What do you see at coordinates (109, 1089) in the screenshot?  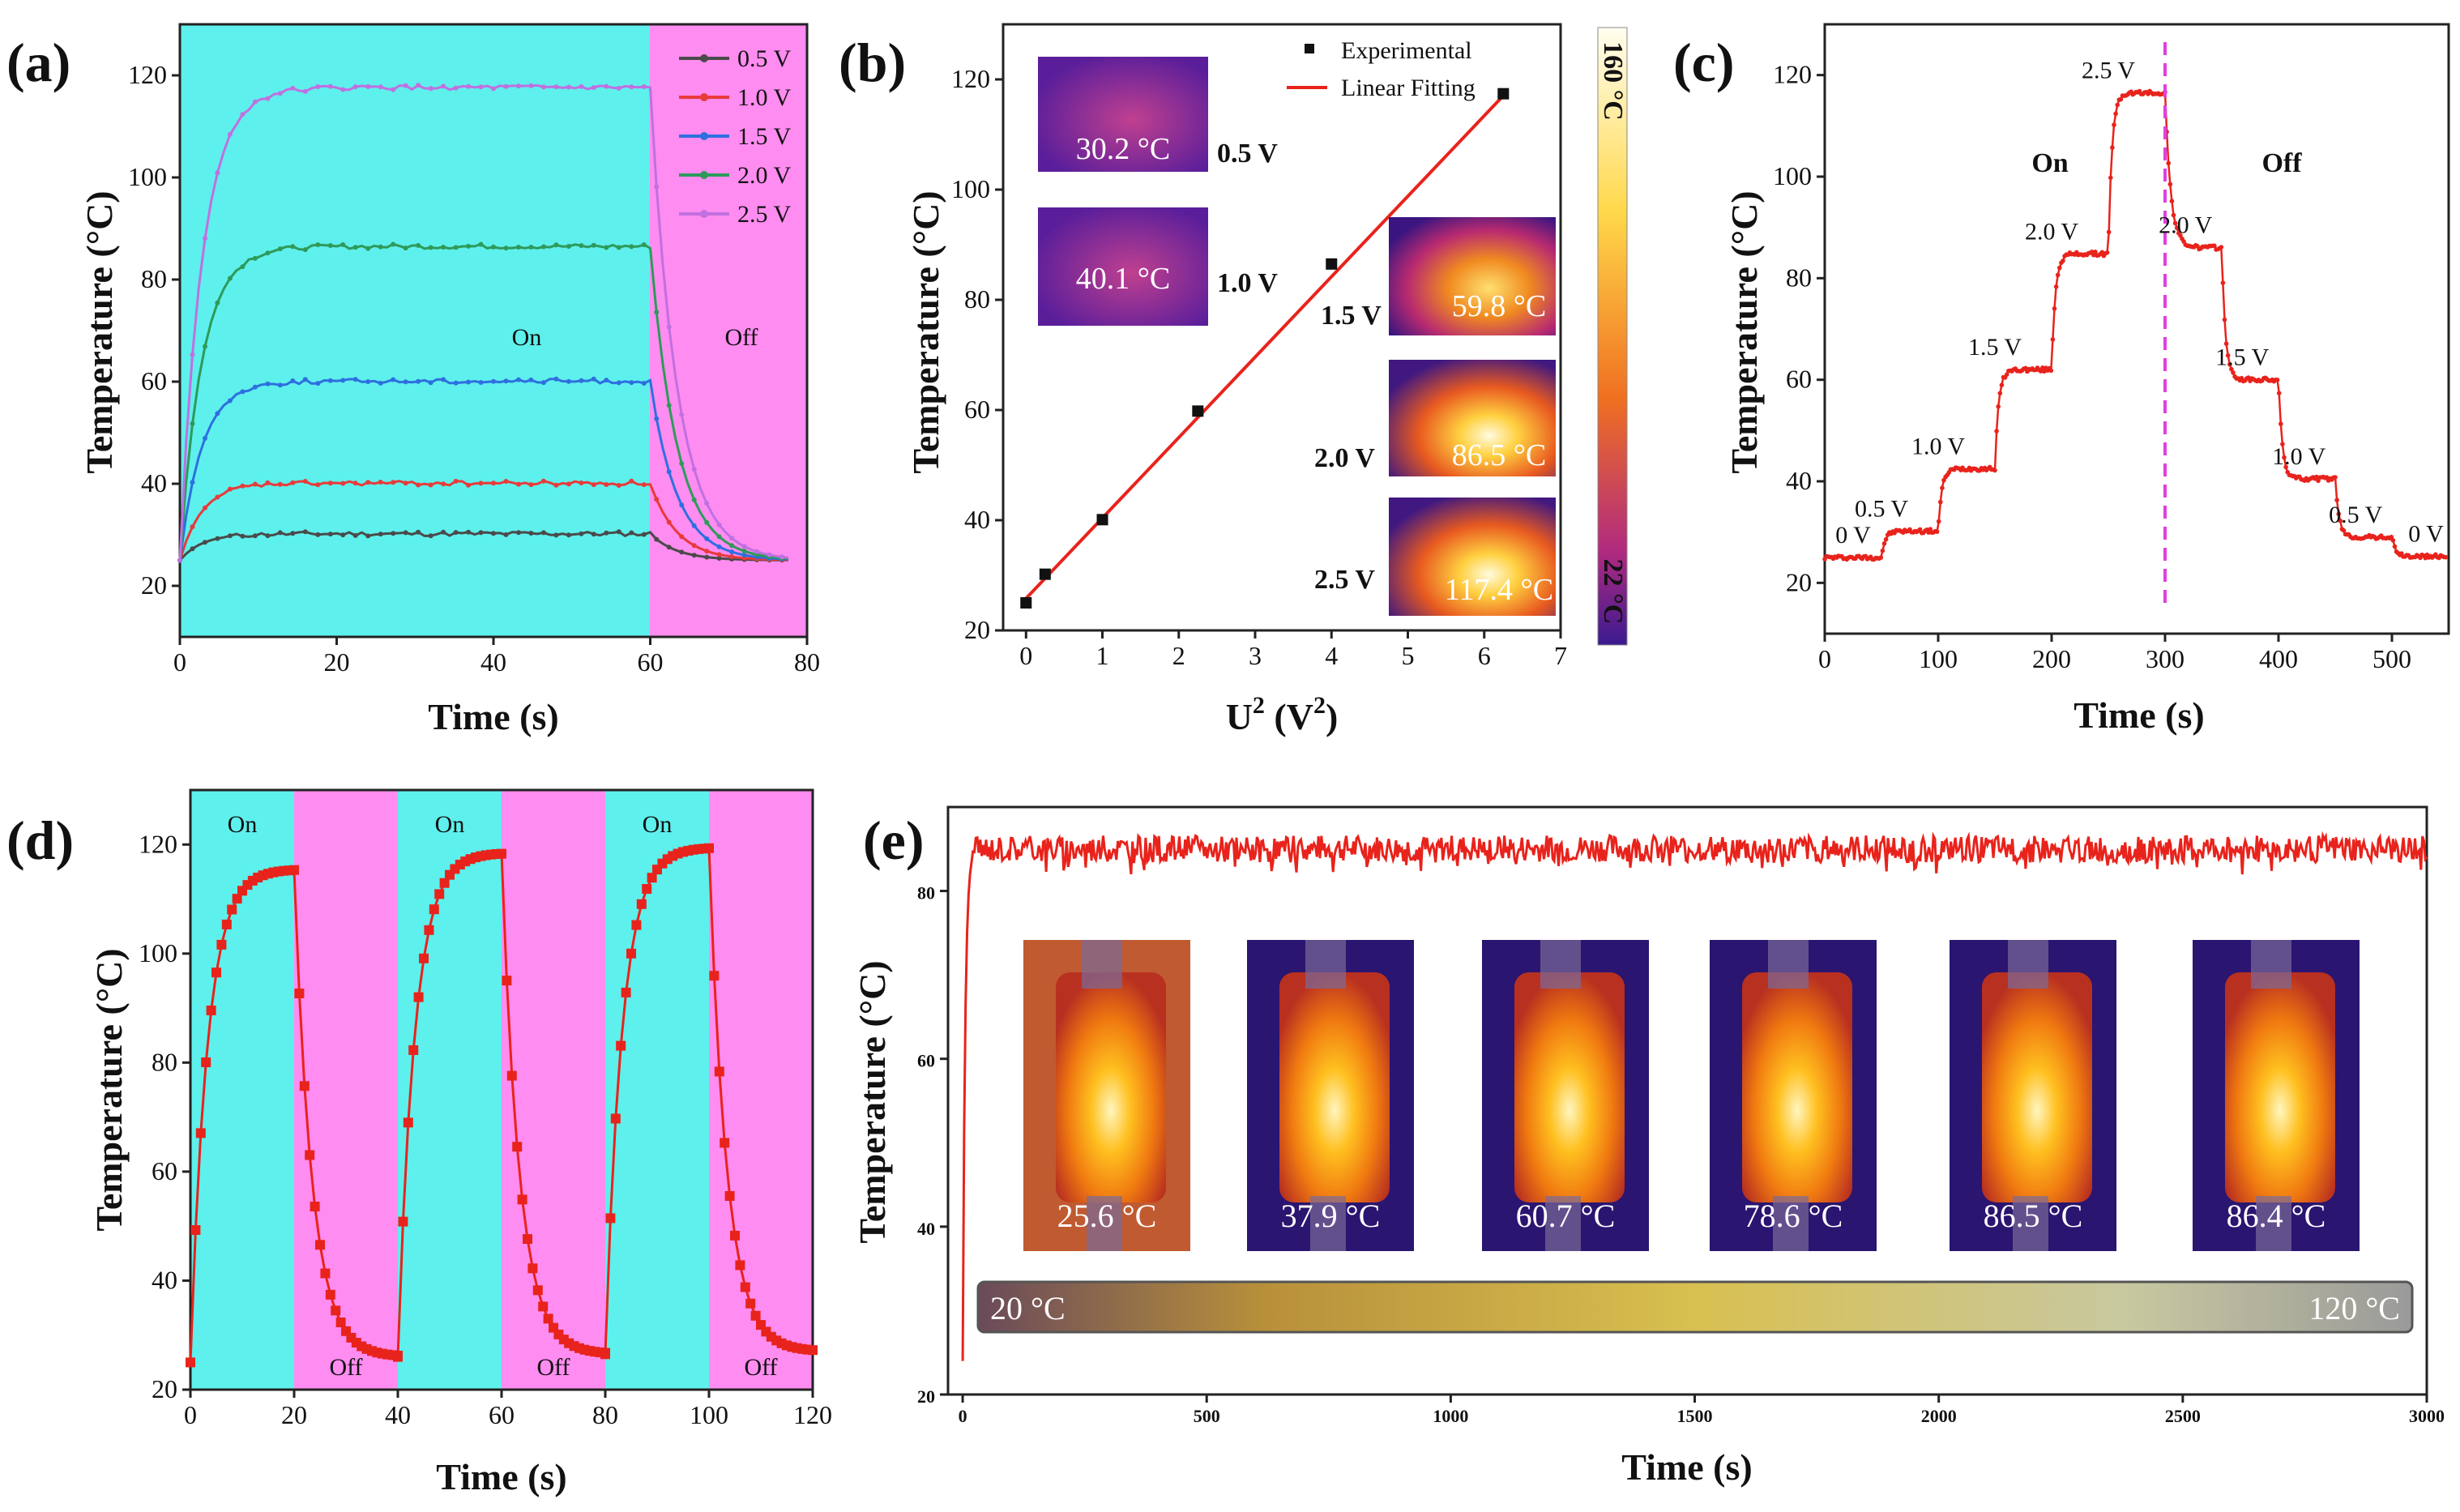 I see `y-axis-title: Temperature (°C)` at bounding box center [109, 1089].